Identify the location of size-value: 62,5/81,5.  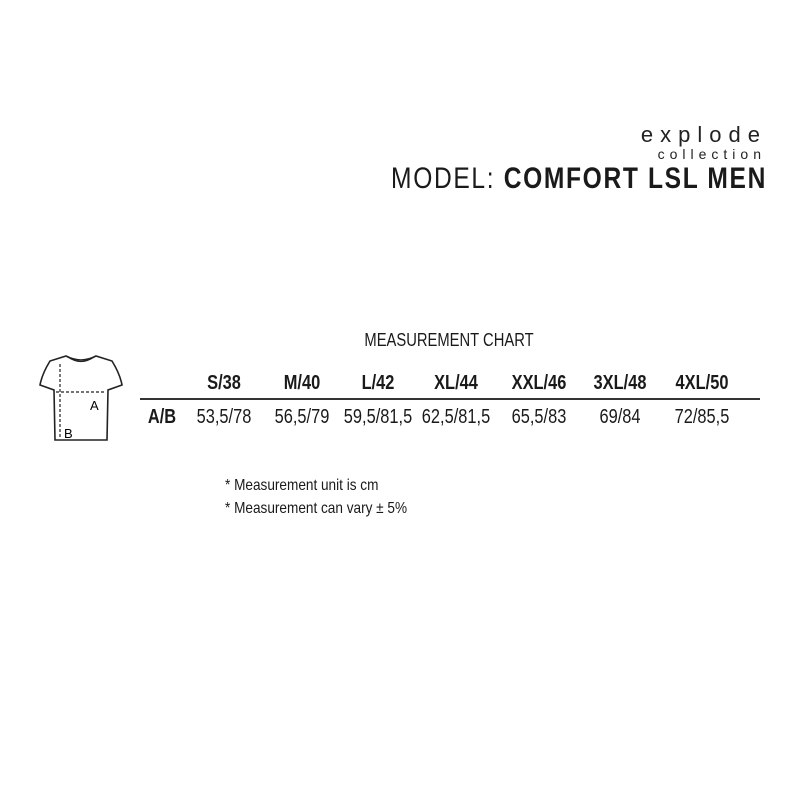
(456, 417).